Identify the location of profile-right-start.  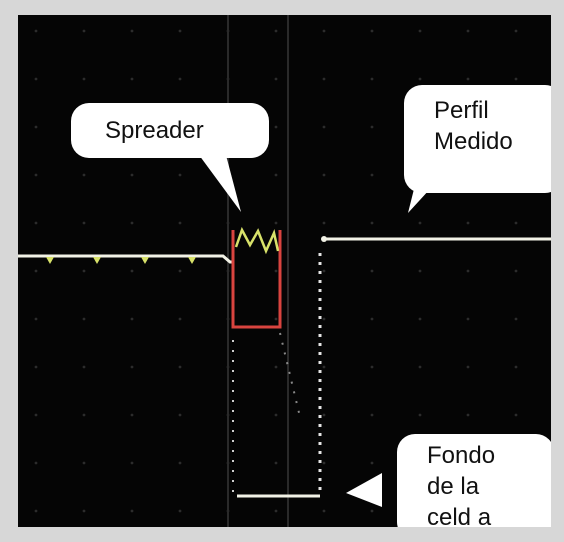
(324, 239).